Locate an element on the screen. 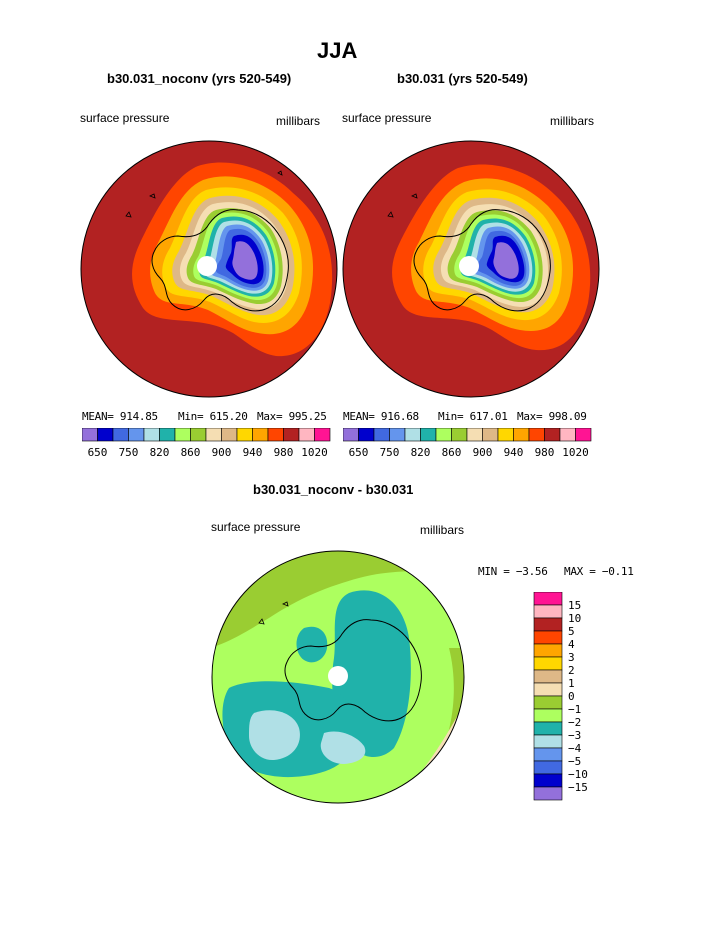 The image size is (723, 935). panel-2-min: Min= 617.01 is located at coordinates (473, 416).